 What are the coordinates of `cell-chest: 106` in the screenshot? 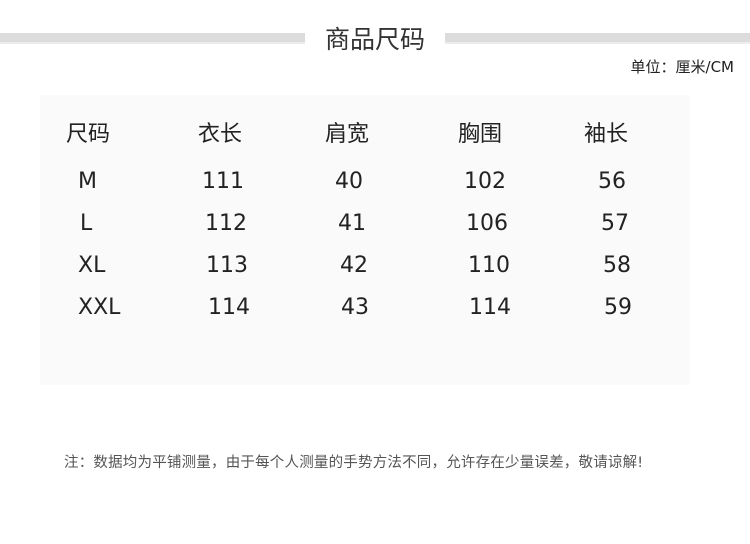 It's located at (487, 223).